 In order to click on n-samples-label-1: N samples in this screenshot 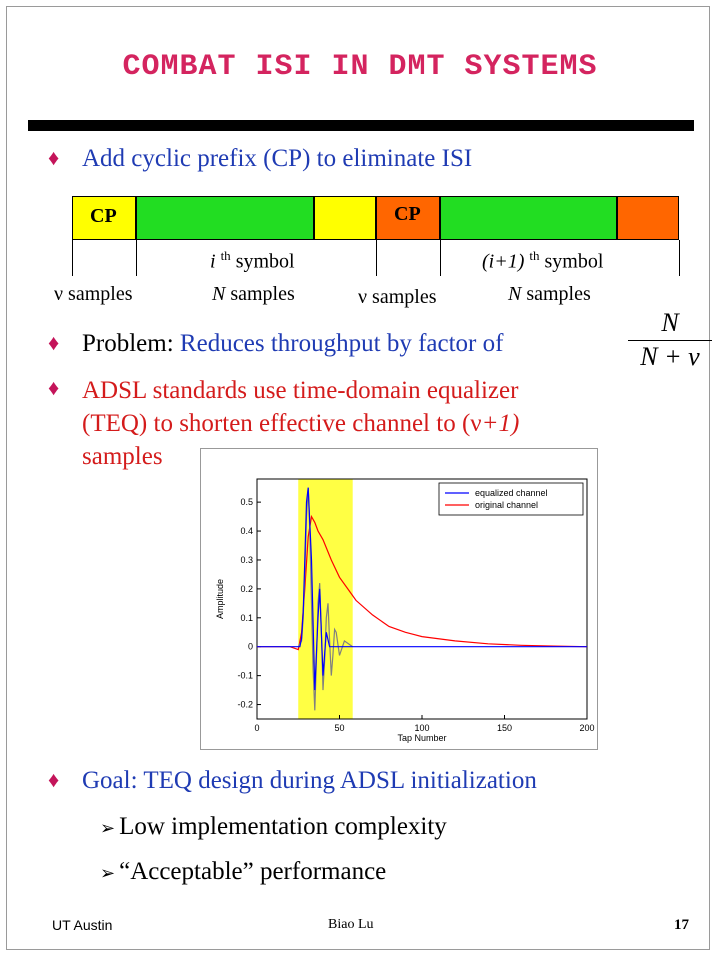, I will do `click(253, 294)`.